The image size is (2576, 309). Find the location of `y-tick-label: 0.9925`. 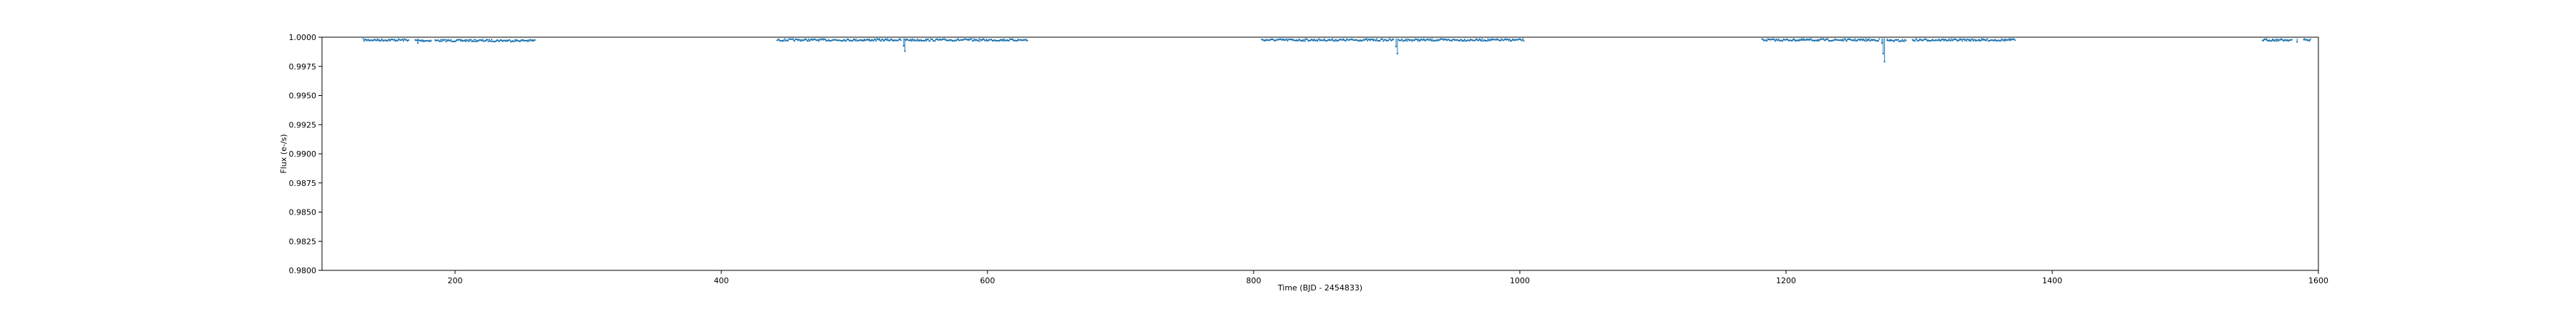

y-tick-label: 0.9925 is located at coordinates (303, 124).